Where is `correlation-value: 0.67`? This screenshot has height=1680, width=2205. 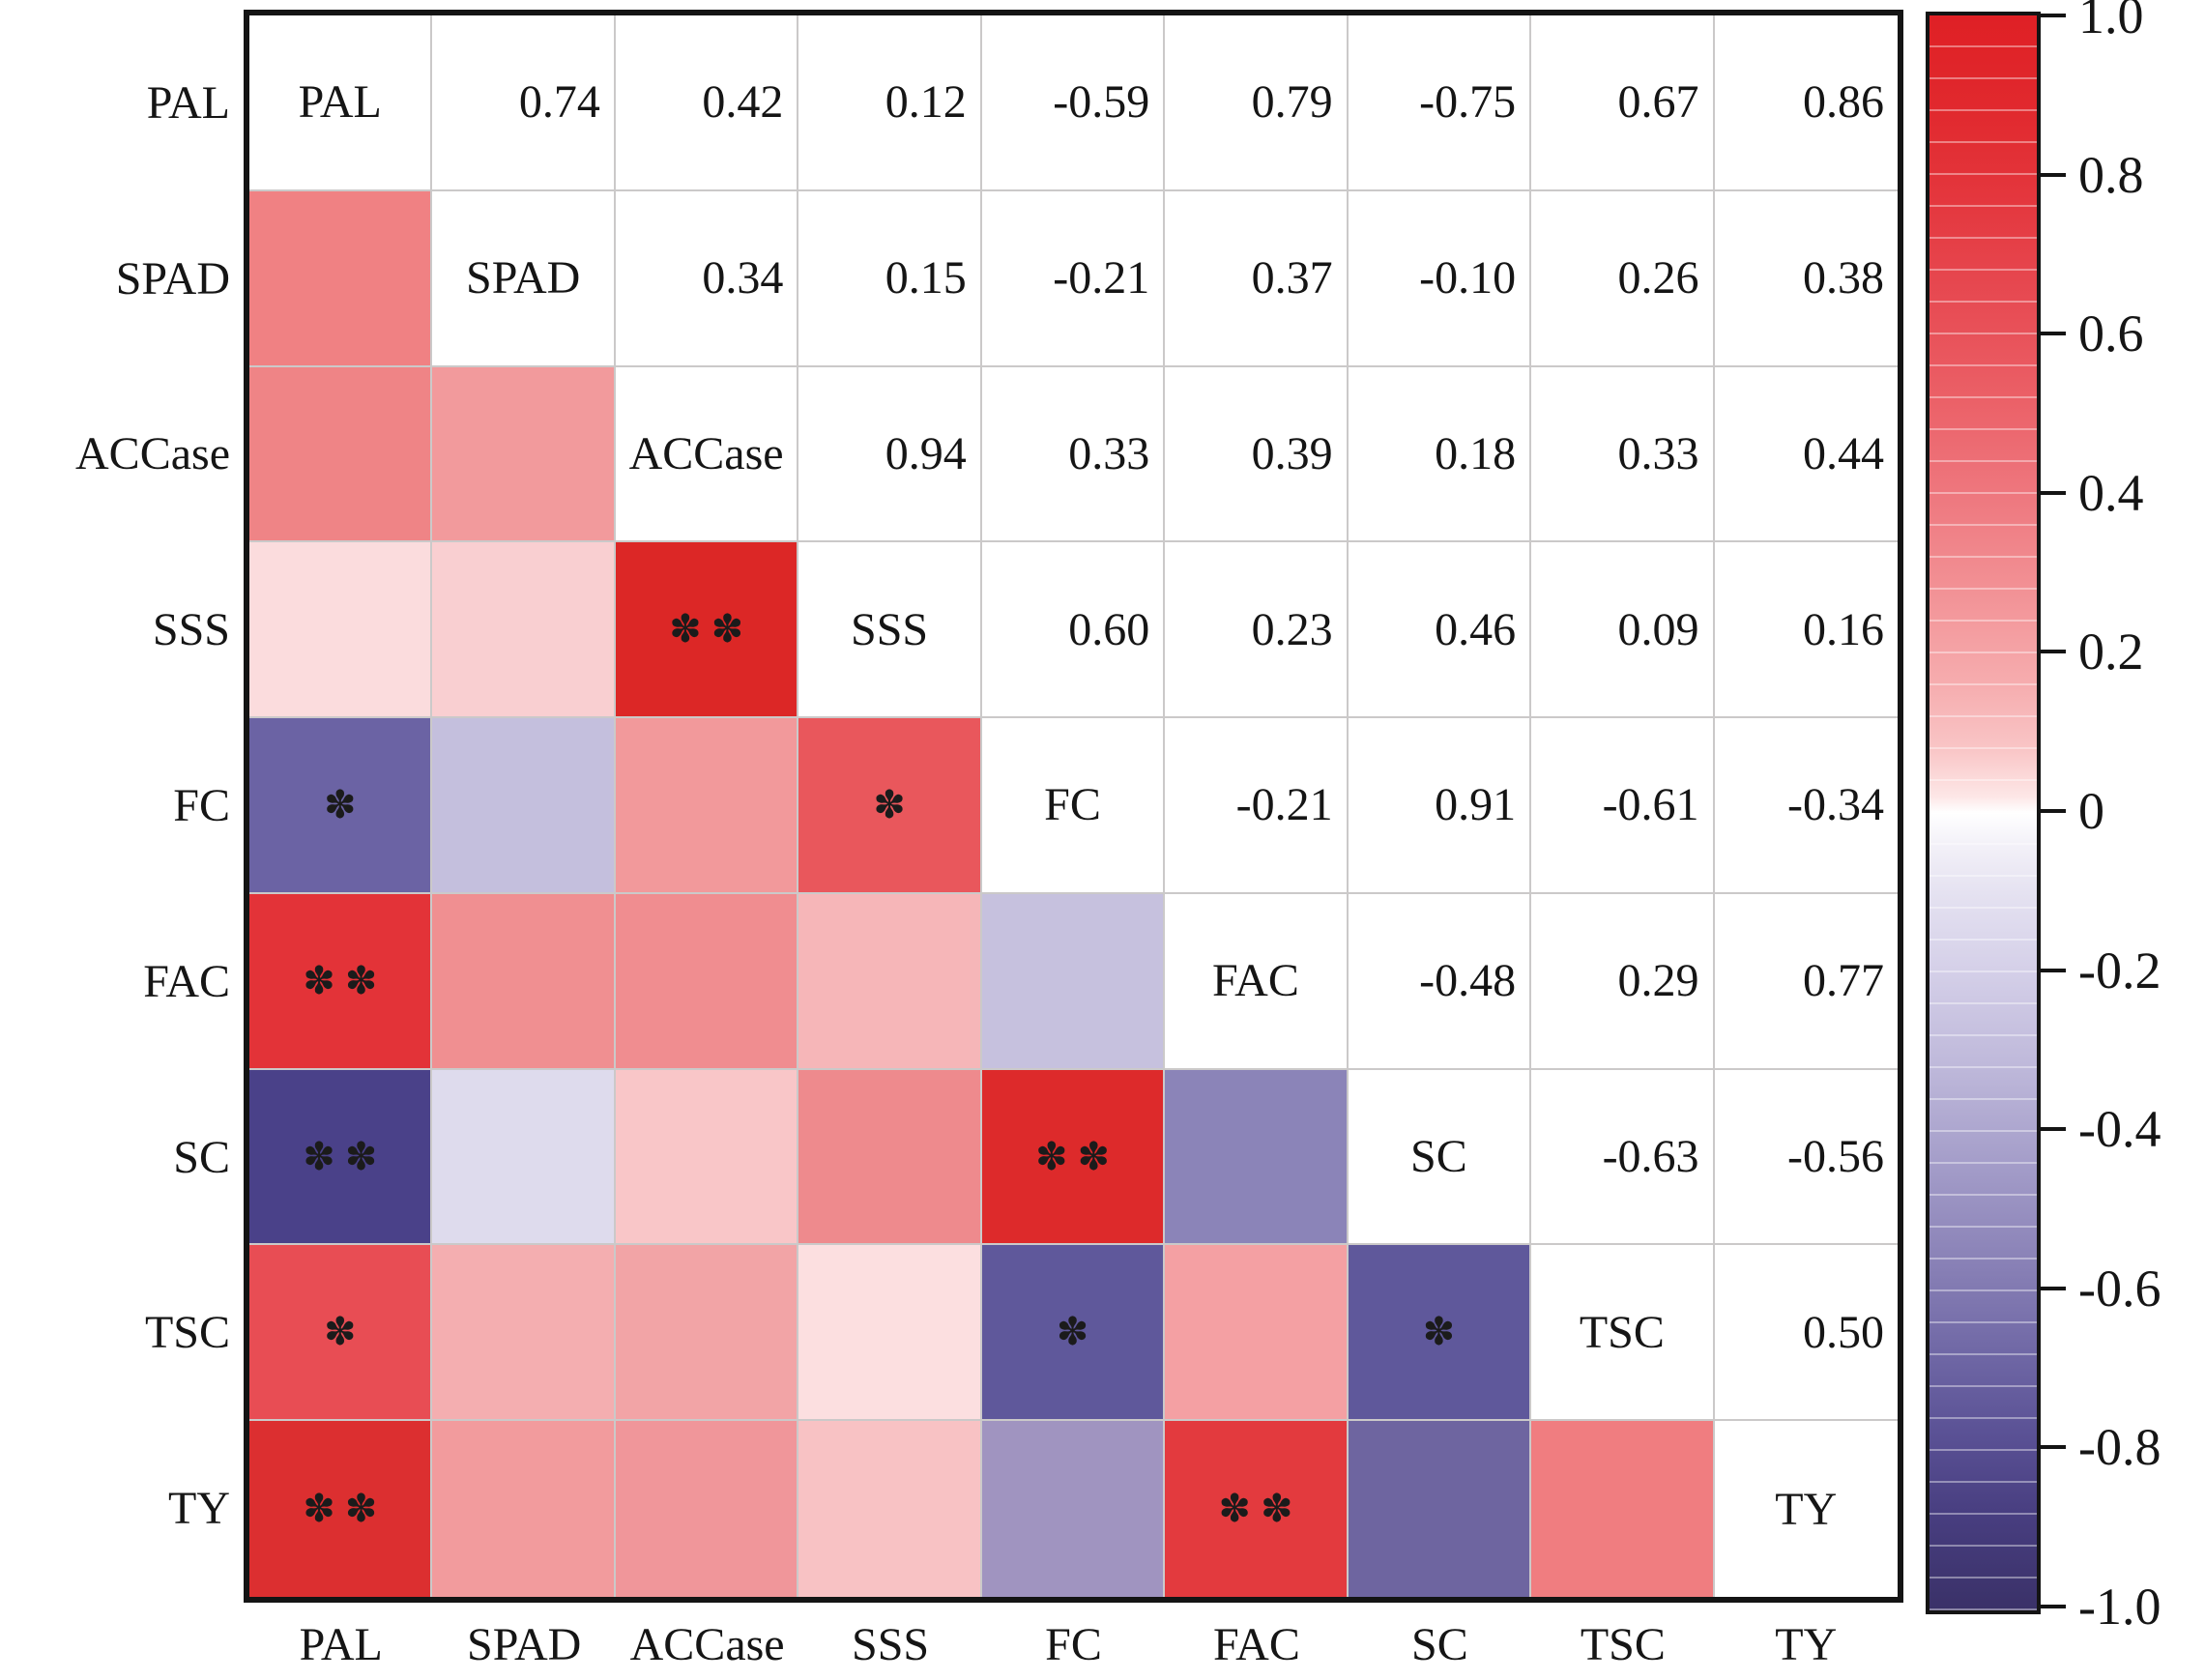
correlation-value: 0.67 is located at coordinates (1658, 103).